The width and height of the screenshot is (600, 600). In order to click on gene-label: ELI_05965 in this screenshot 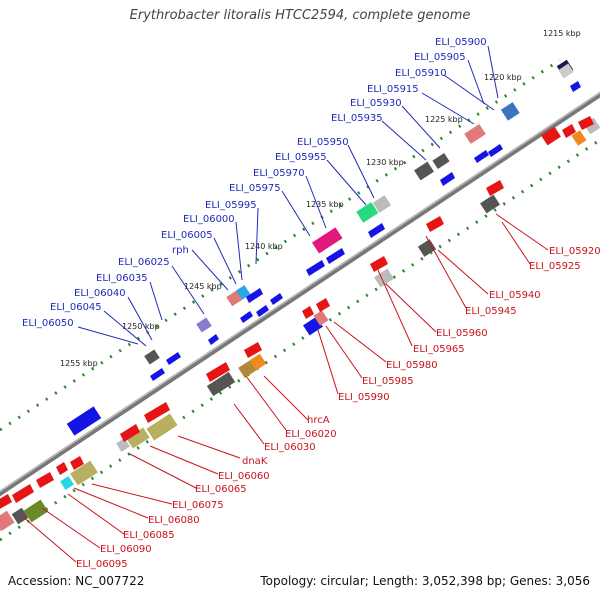, I will do `click(439, 349)`.